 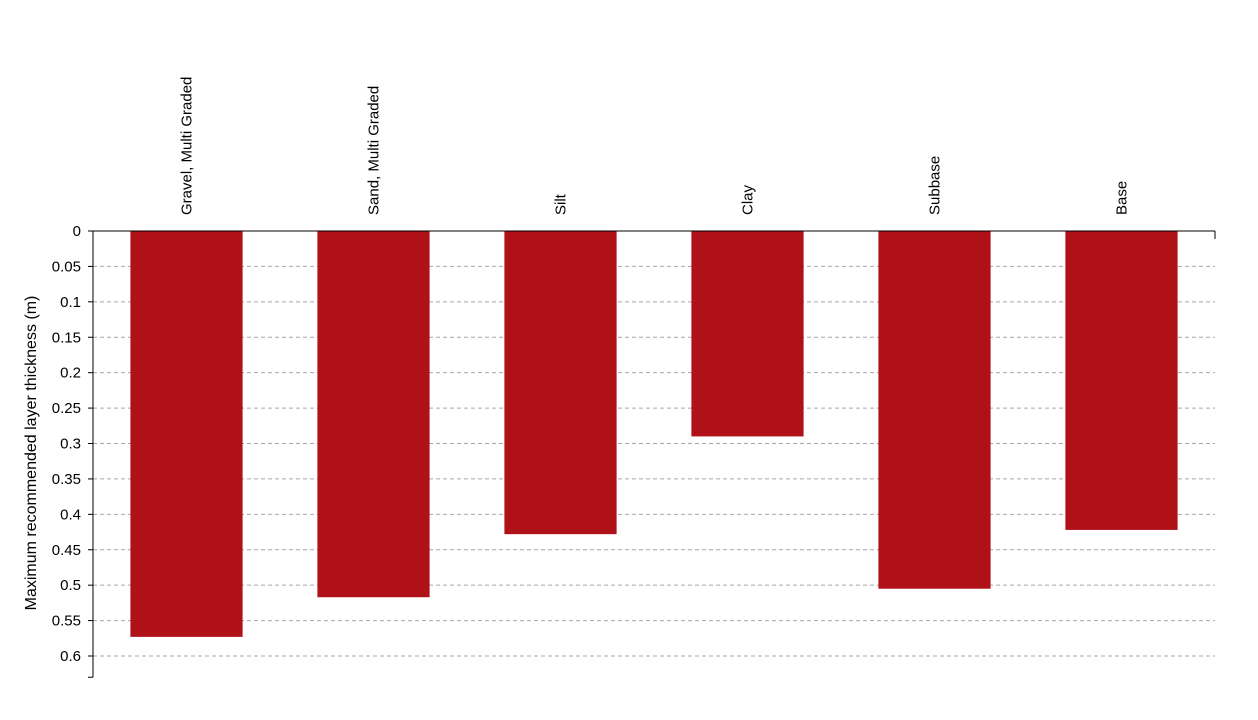 I want to click on y-tick-label: 0.25, so click(x=66, y=408).